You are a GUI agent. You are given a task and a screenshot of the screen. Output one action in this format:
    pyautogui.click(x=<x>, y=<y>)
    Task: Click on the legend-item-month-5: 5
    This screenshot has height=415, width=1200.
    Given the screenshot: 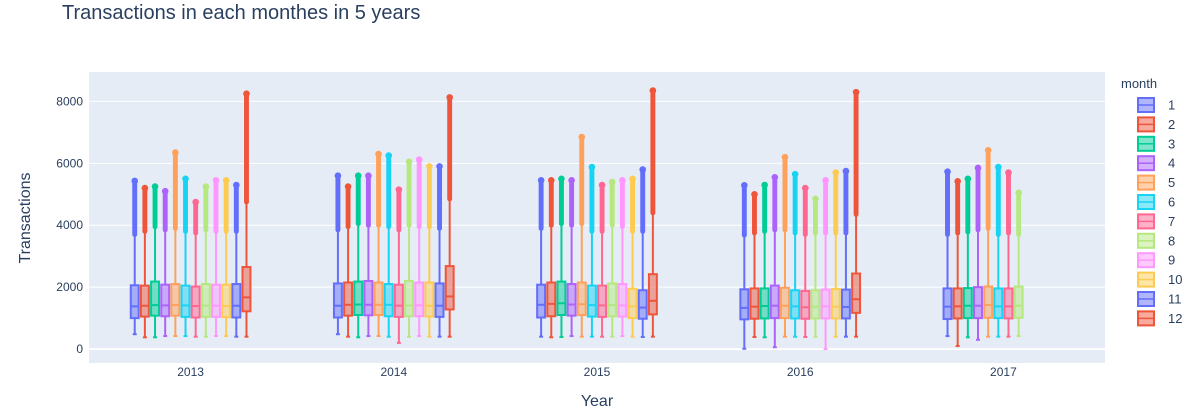 What is the action you would take?
    pyautogui.click(x=1156, y=182)
    